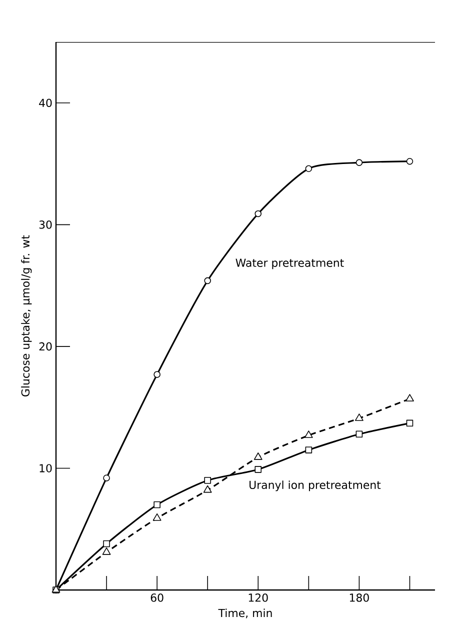  Describe the element at coordinates (45, 346) in the screenshot. I see `y-tick-label: 20` at that location.